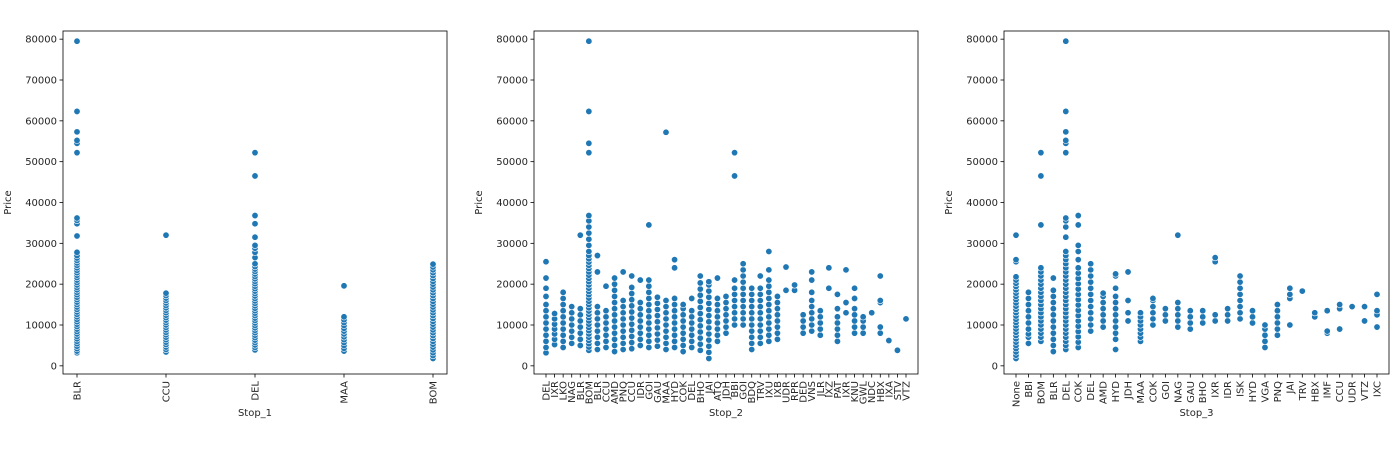 Image resolution: width=1393 pixels, height=458 pixels. Describe the element at coordinates (41, 162) in the screenshot. I see `y-tick-label: 50000` at that location.